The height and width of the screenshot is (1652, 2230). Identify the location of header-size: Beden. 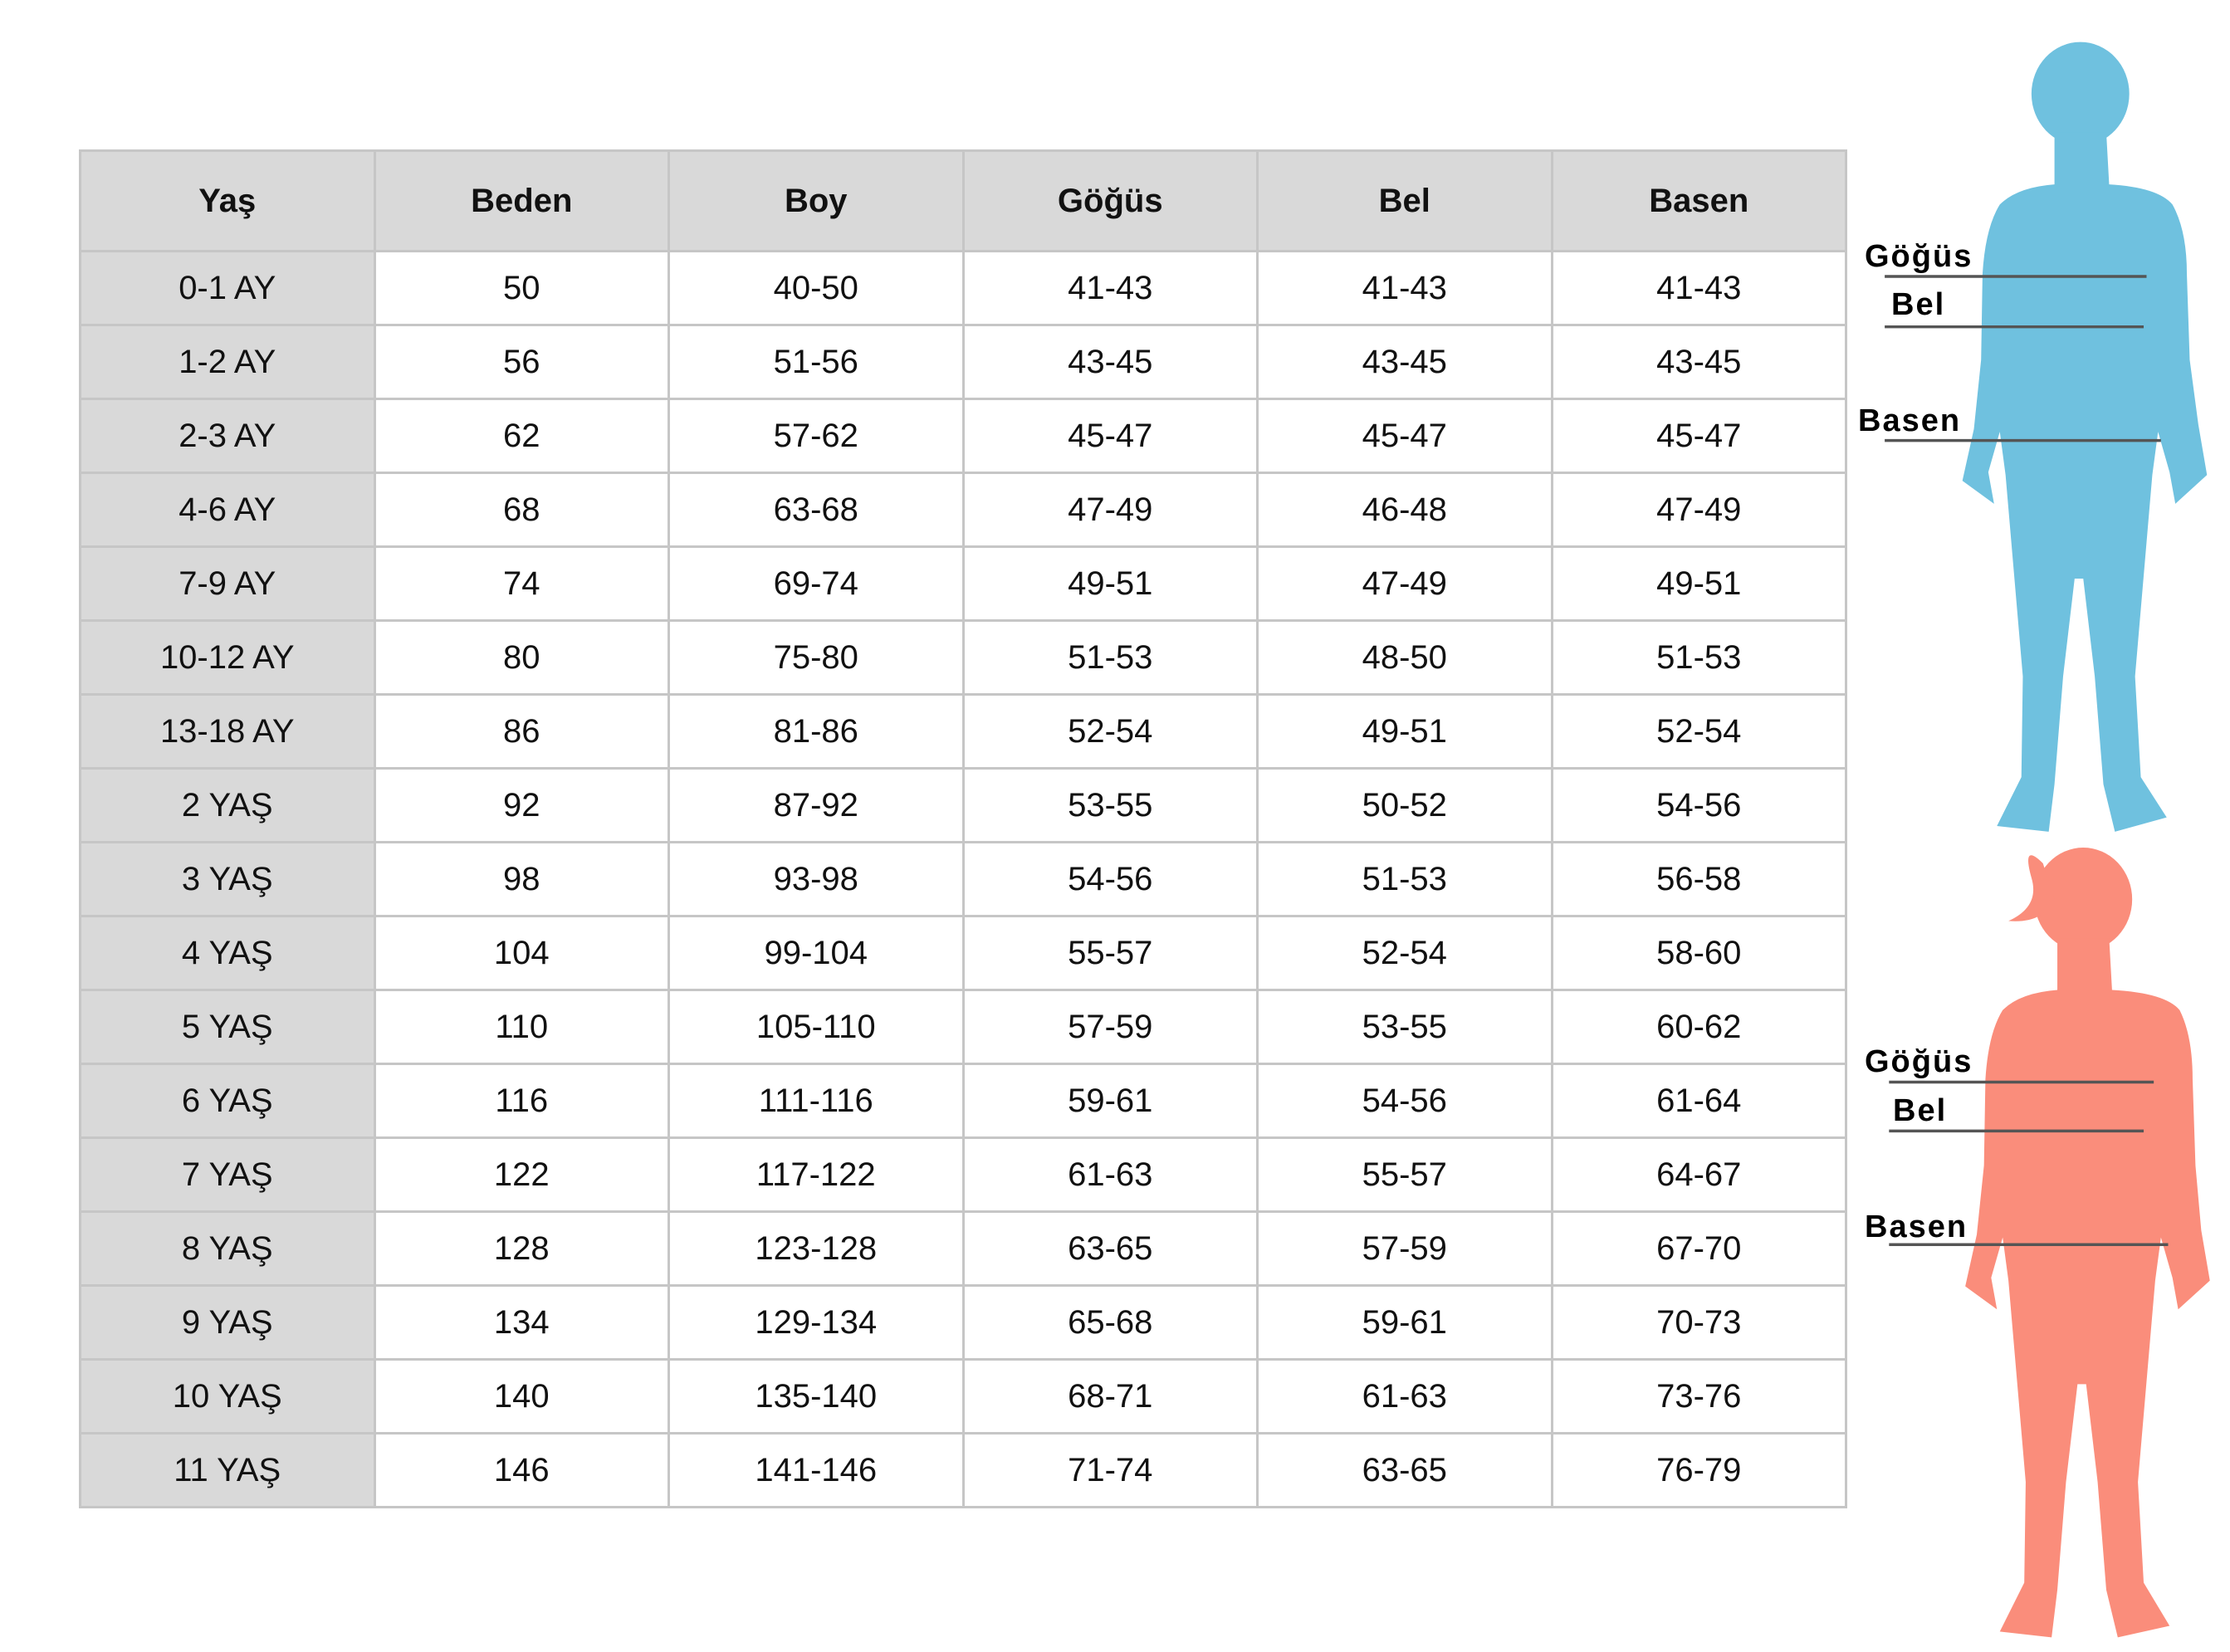
(521, 200).